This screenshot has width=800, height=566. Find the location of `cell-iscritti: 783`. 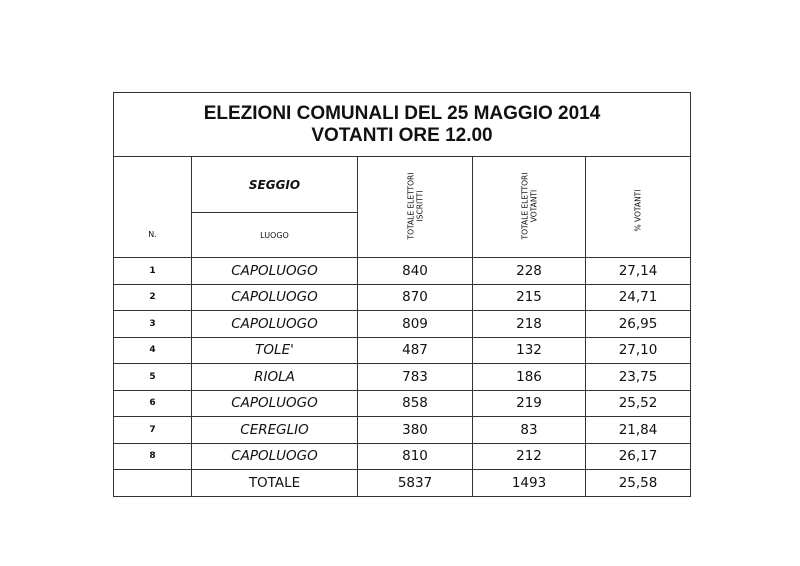

cell-iscritti: 783 is located at coordinates (415, 377).